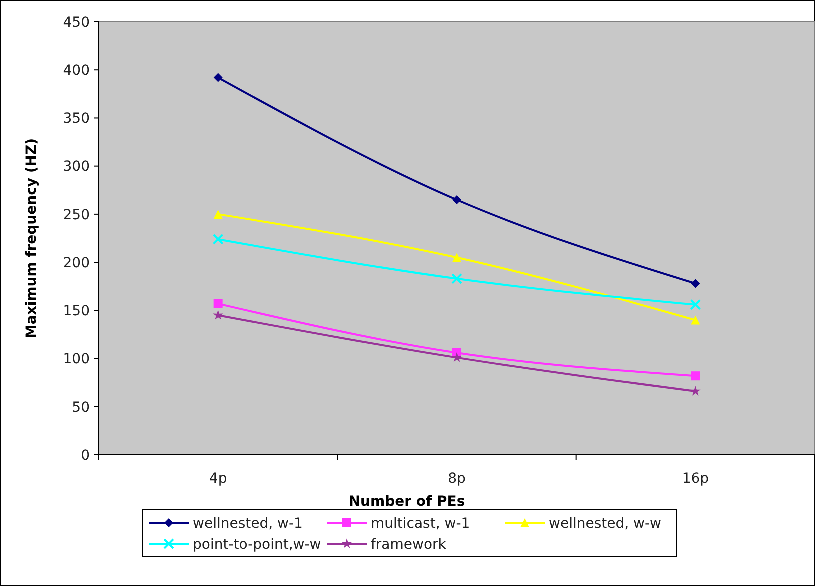  Describe the element at coordinates (457, 479) in the screenshot. I see `x-tick-label: 8p` at that location.